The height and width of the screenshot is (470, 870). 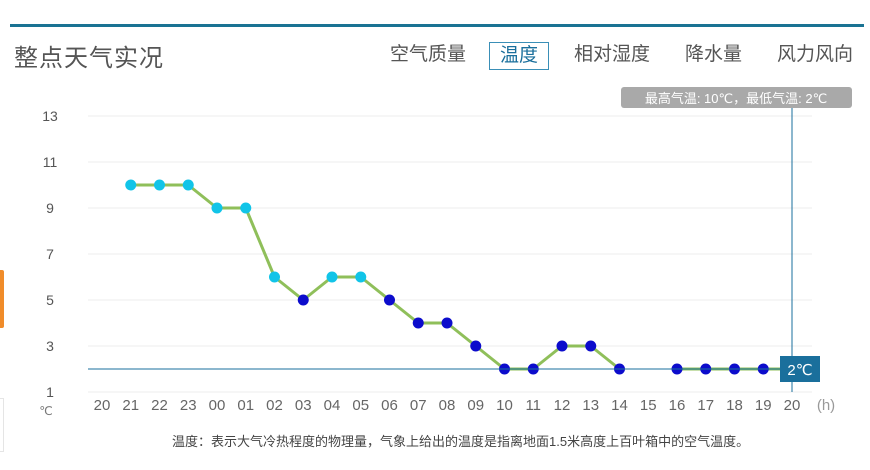 What do you see at coordinates (562, 405) in the screenshot?
I see `x-tick-label: 12` at bounding box center [562, 405].